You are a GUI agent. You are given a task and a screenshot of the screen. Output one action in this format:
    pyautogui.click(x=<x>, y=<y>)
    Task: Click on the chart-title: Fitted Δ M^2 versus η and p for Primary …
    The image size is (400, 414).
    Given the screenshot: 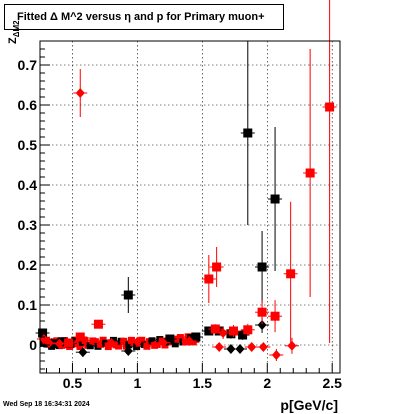 What is the action you would take?
    pyautogui.click(x=144, y=17)
    